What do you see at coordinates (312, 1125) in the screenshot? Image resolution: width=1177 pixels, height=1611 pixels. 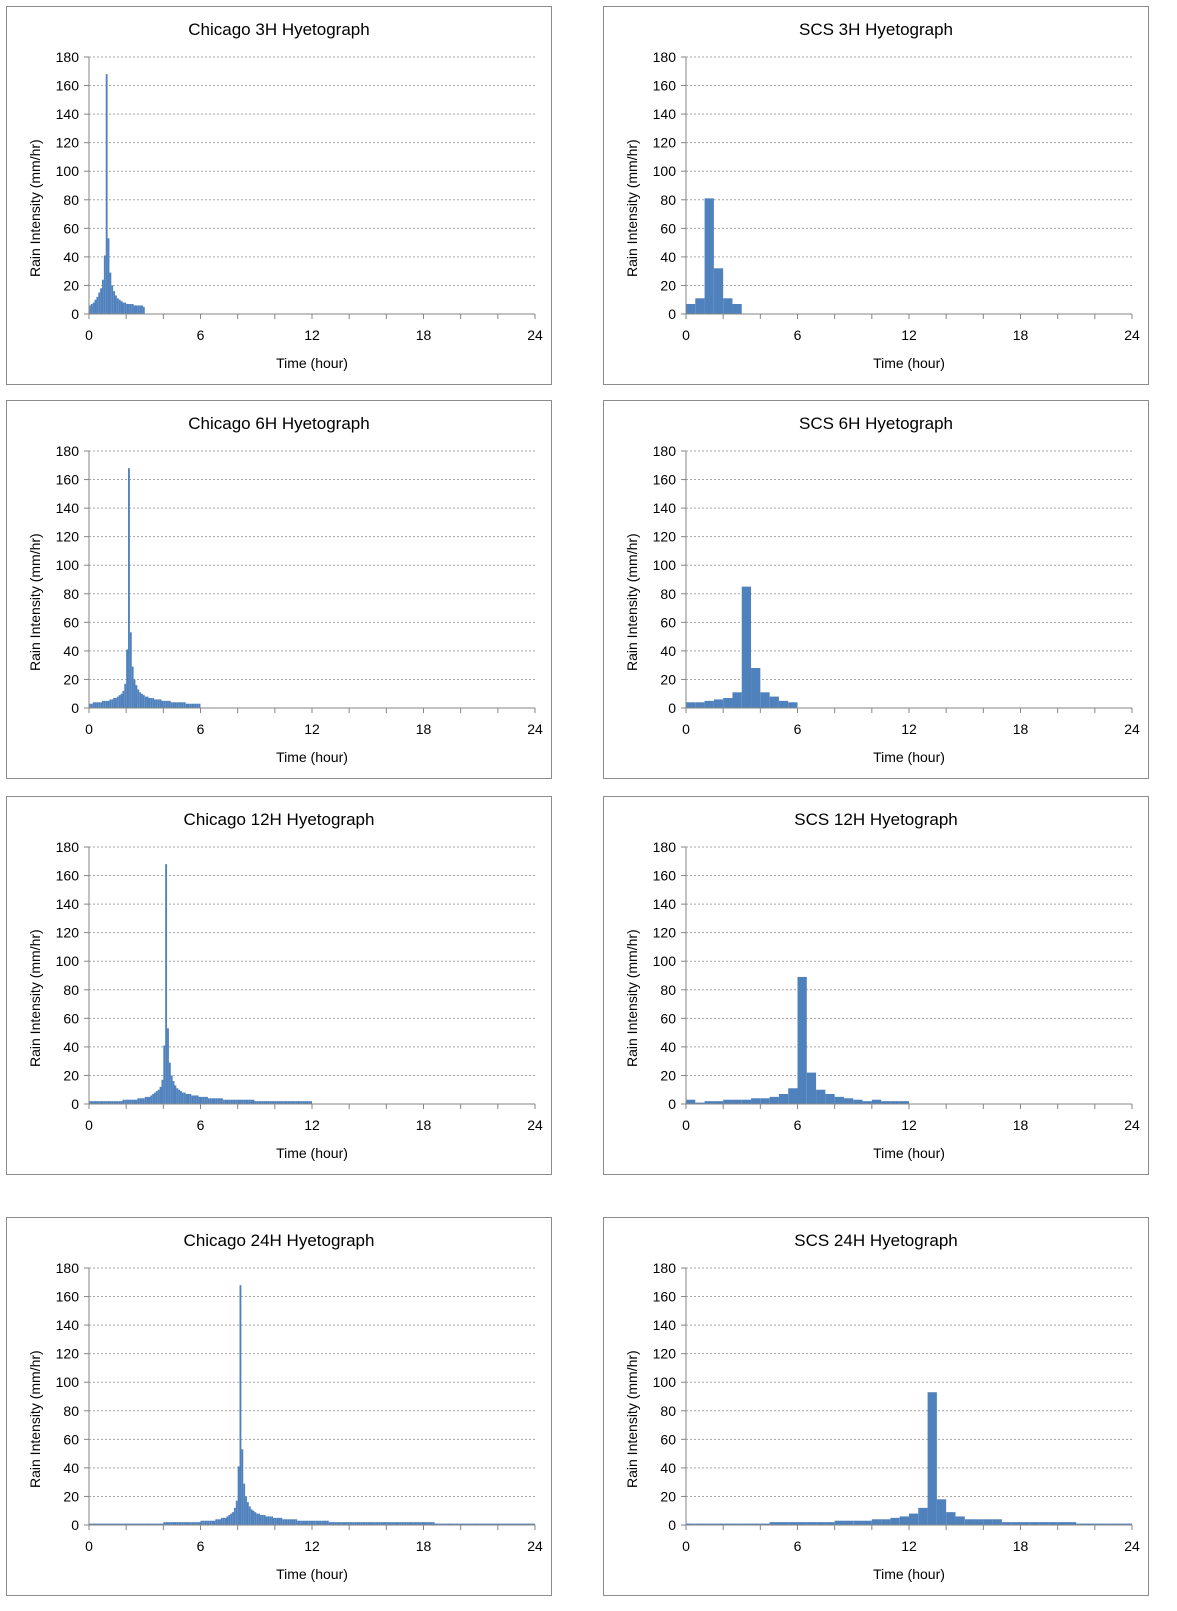 I see `x-tick-label: 12` at bounding box center [312, 1125].